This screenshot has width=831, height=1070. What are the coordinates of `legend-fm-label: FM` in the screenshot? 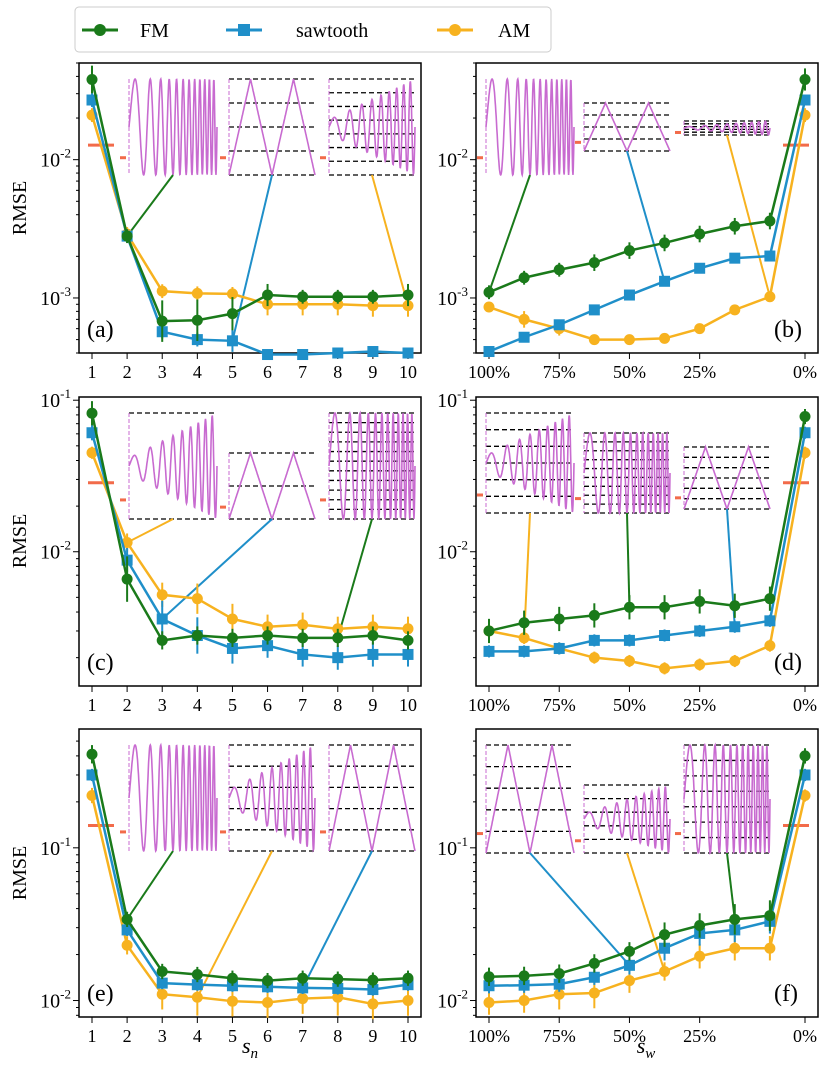 It's located at (154, 31).